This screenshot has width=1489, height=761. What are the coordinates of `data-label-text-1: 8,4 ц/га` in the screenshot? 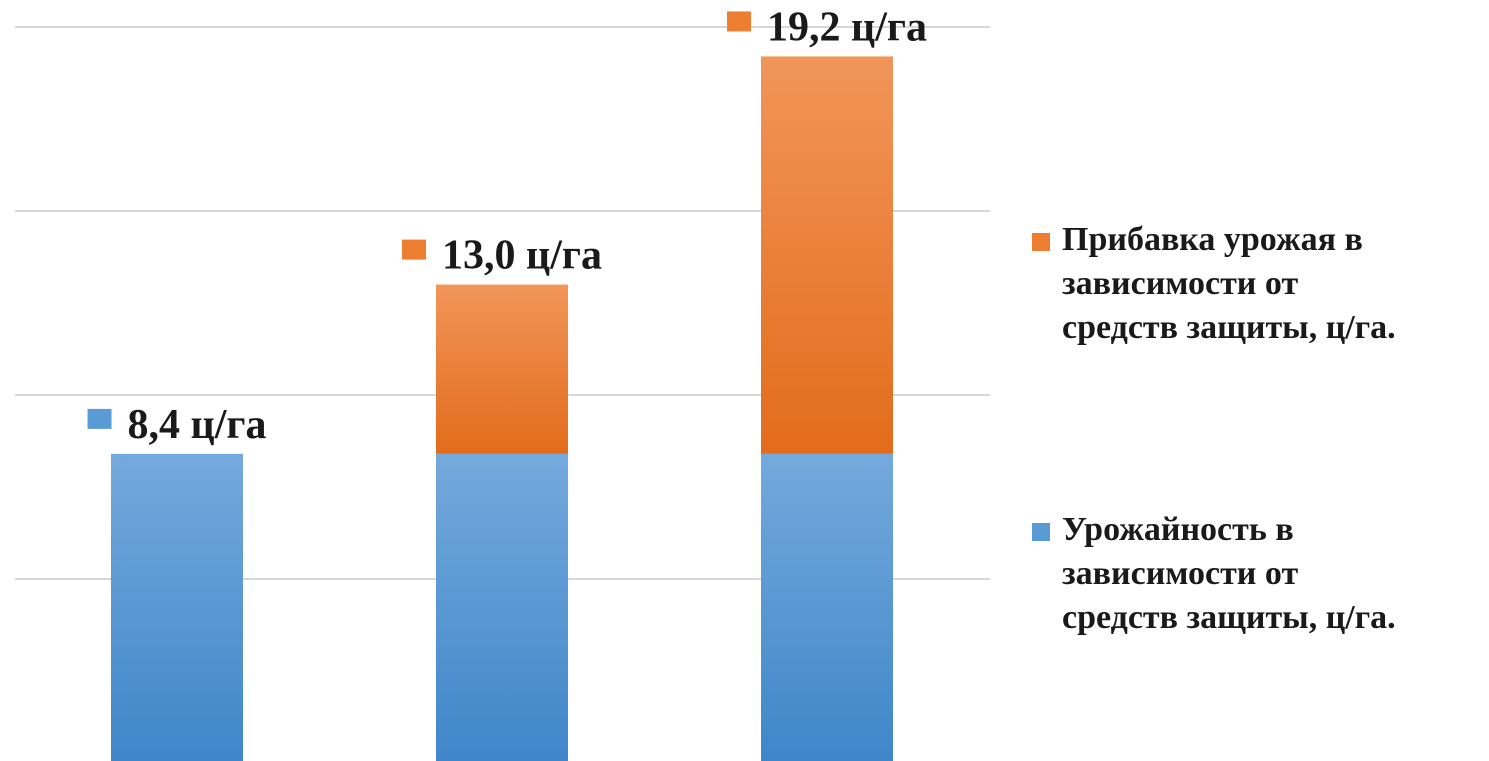 It's located at (197, 425).